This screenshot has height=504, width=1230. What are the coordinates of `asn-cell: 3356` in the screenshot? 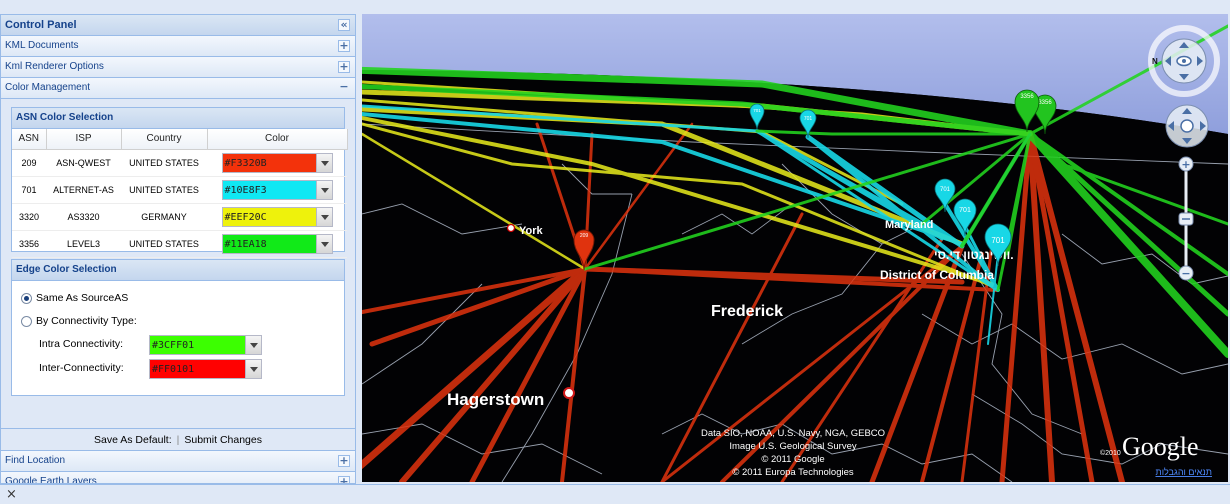 It's located at (29, 244).